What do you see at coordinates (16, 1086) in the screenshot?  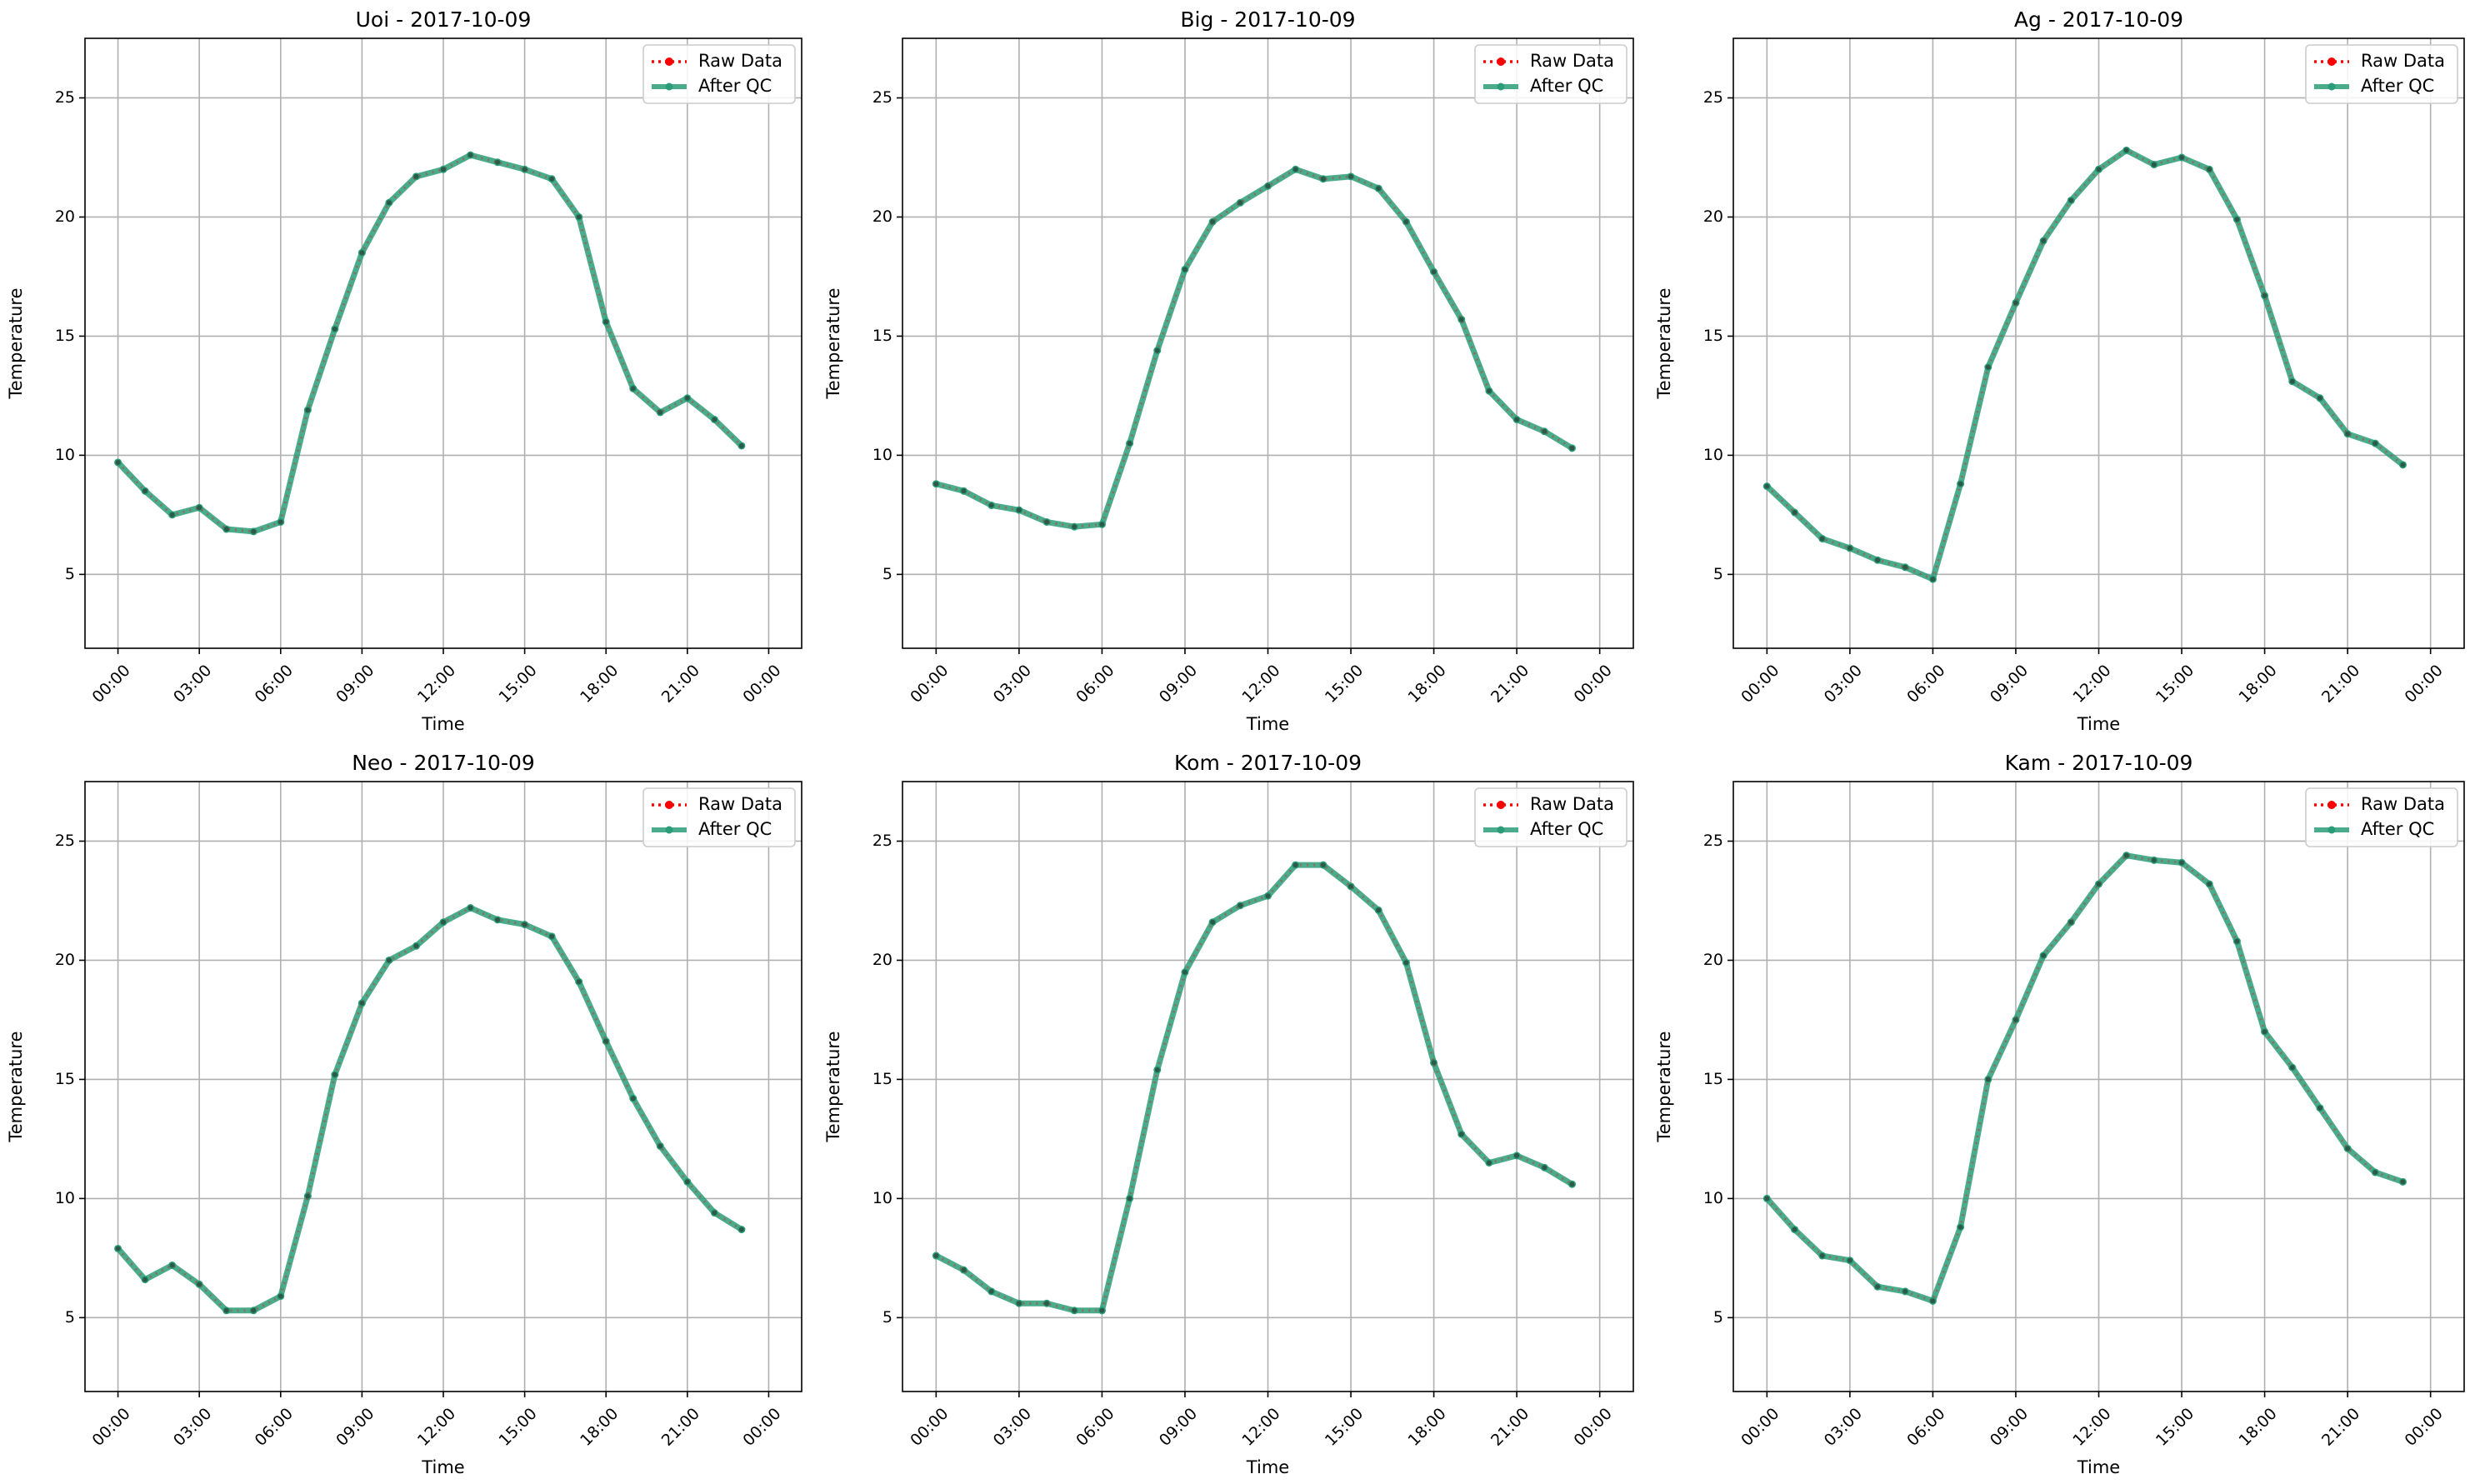 I see `y-axis-label: Temperature` at bounding box center [16, 1086].